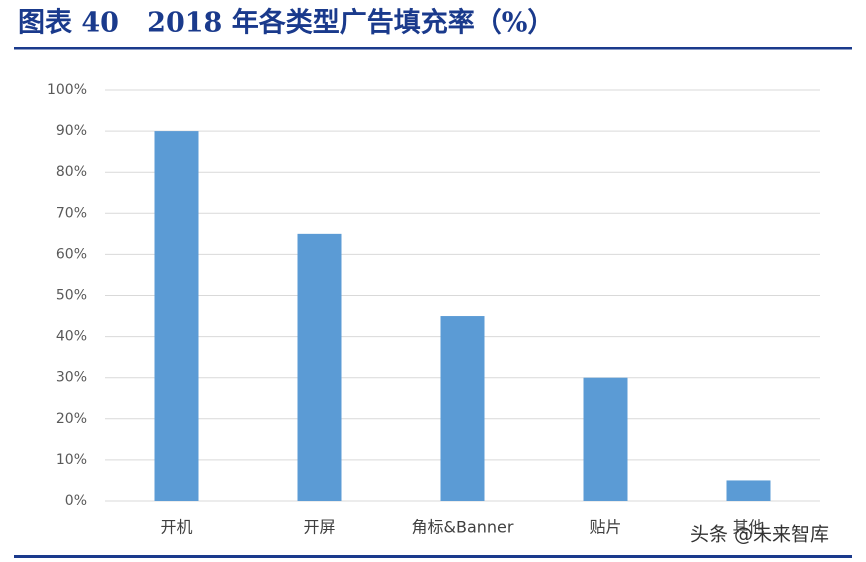 This screenshot has height=562, width=866. Describe the element at coordinates (71, 296) in the screenshot. I see `y-tick-label: 50%` at that location.